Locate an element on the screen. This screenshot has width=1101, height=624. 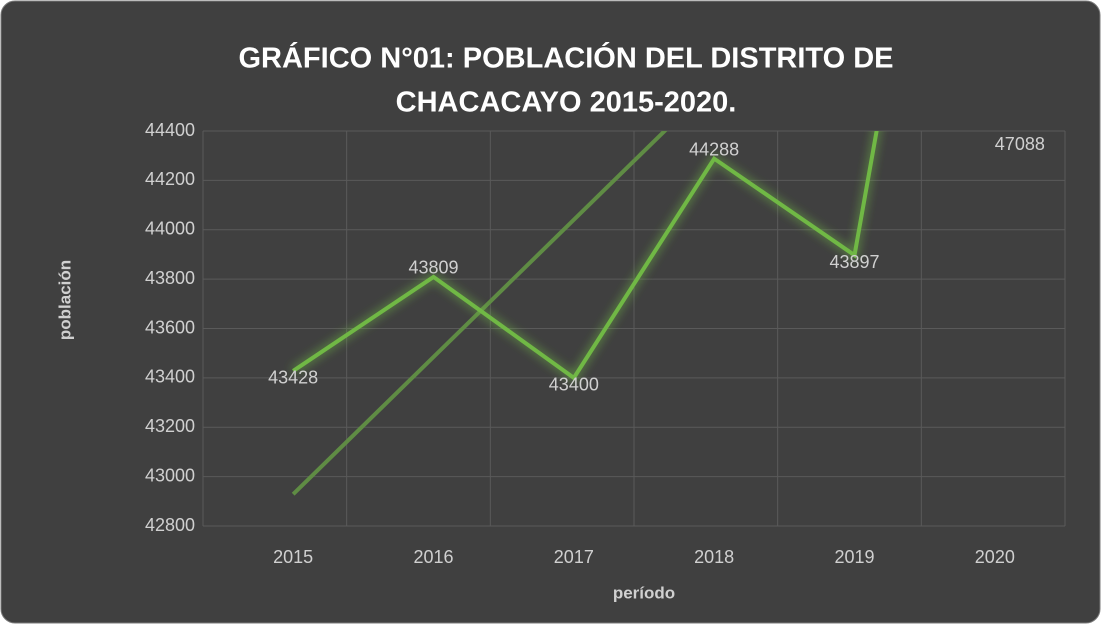
y-tick-label: 44400 is located at coordinates (170, 130).